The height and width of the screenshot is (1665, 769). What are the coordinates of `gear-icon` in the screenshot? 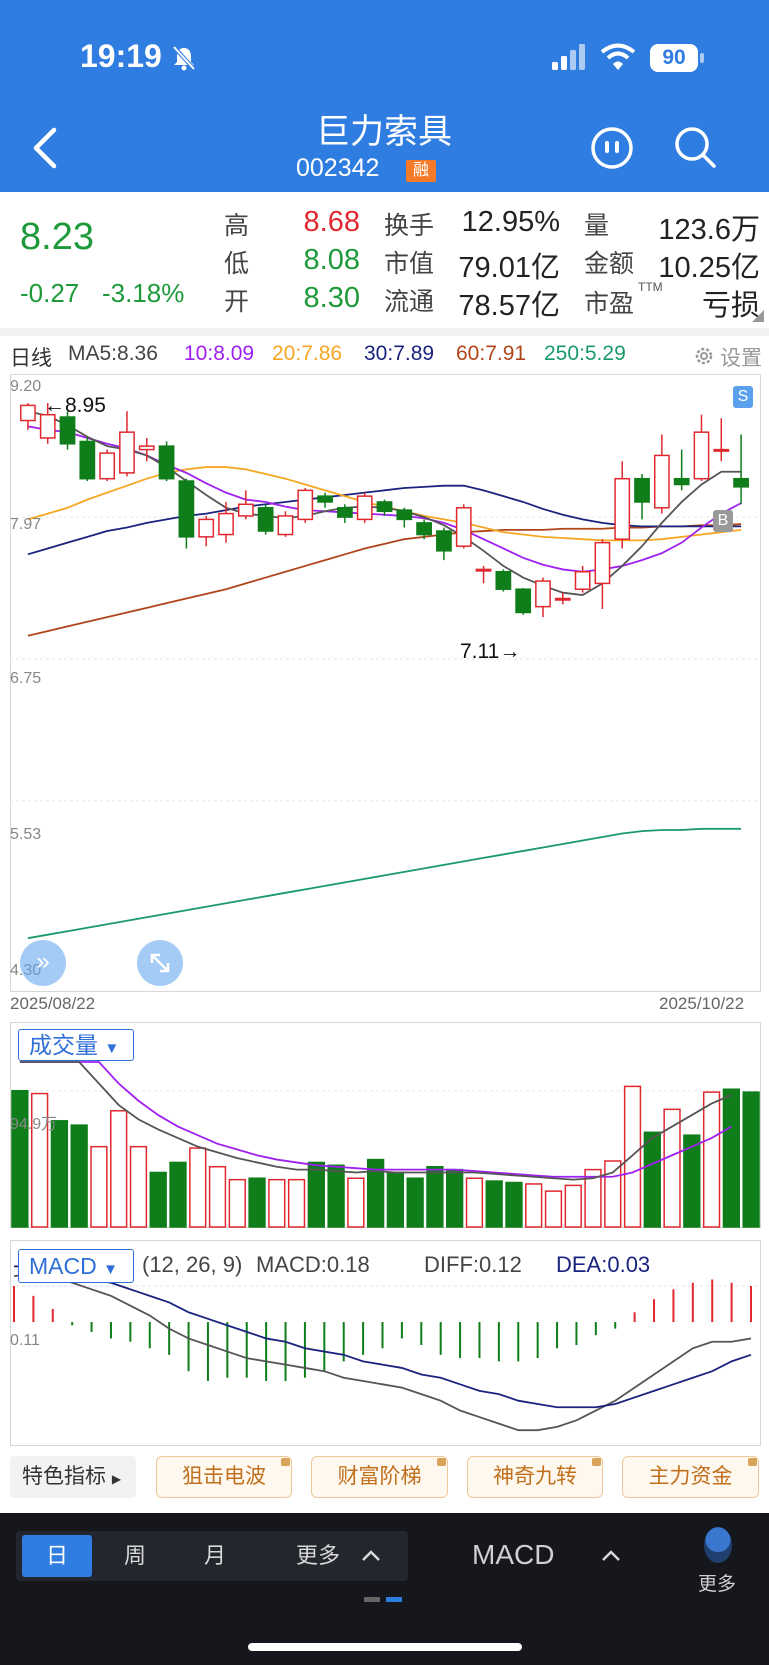 It's located at (704, 356).